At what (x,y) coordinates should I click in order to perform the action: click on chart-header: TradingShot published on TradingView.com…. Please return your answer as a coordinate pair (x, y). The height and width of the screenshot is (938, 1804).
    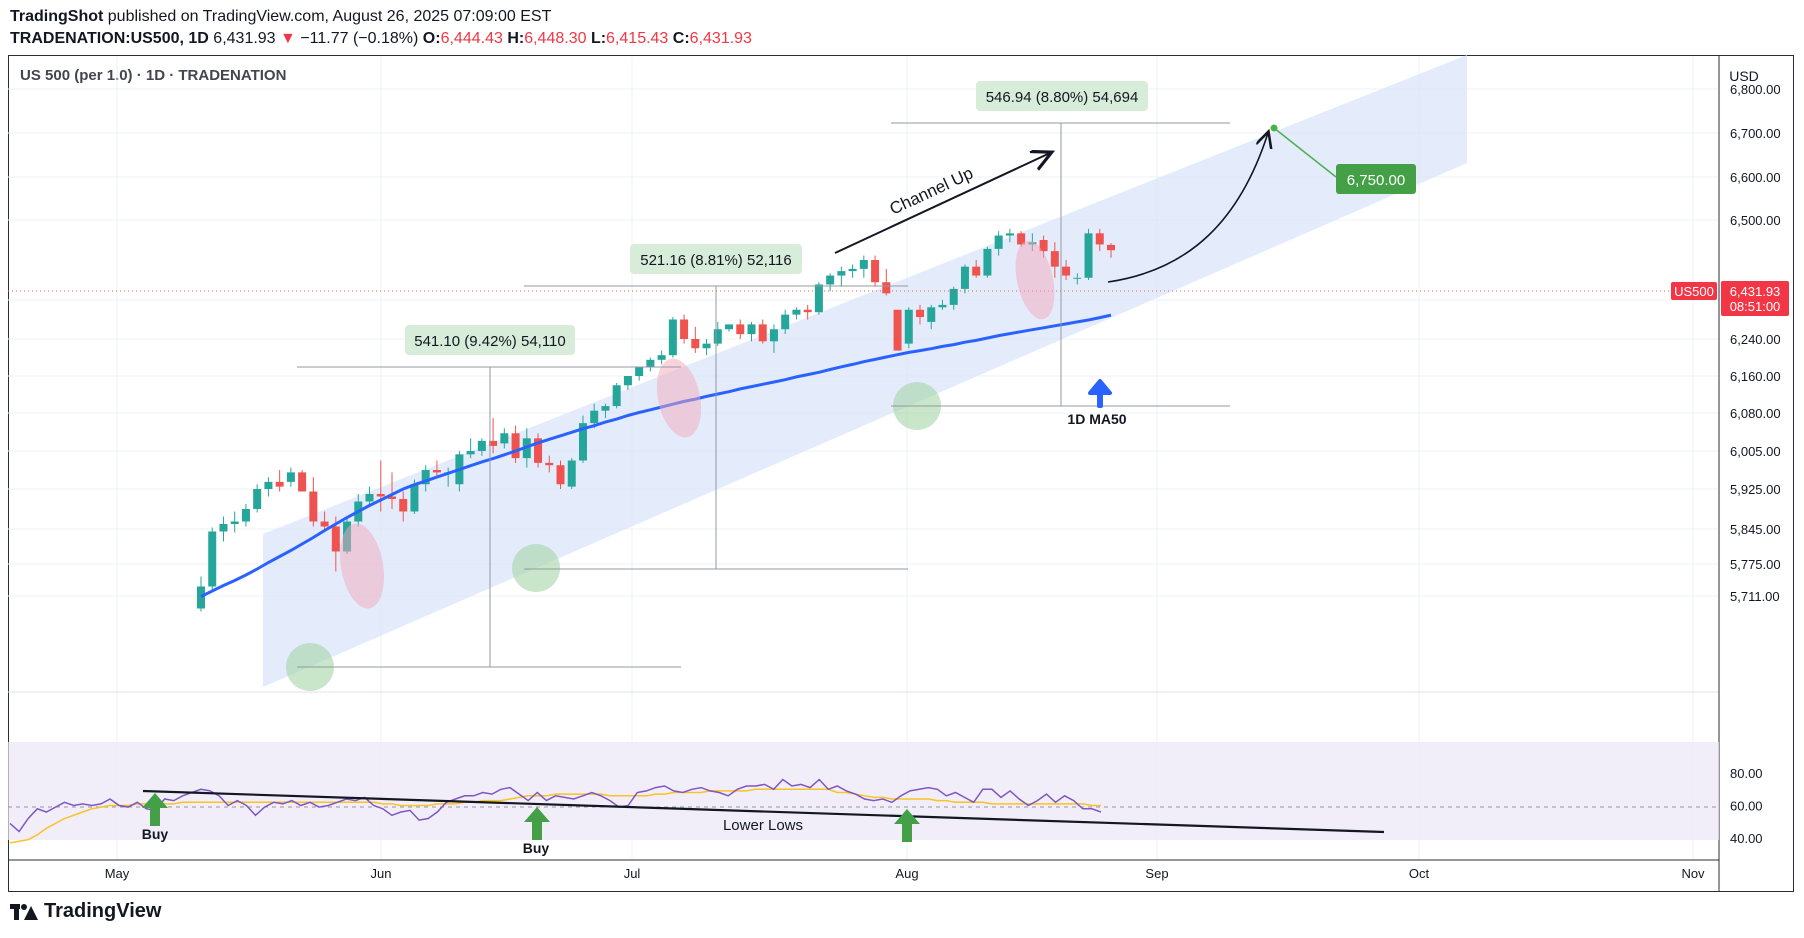
    Looking at the image, I should click on (381, 28).